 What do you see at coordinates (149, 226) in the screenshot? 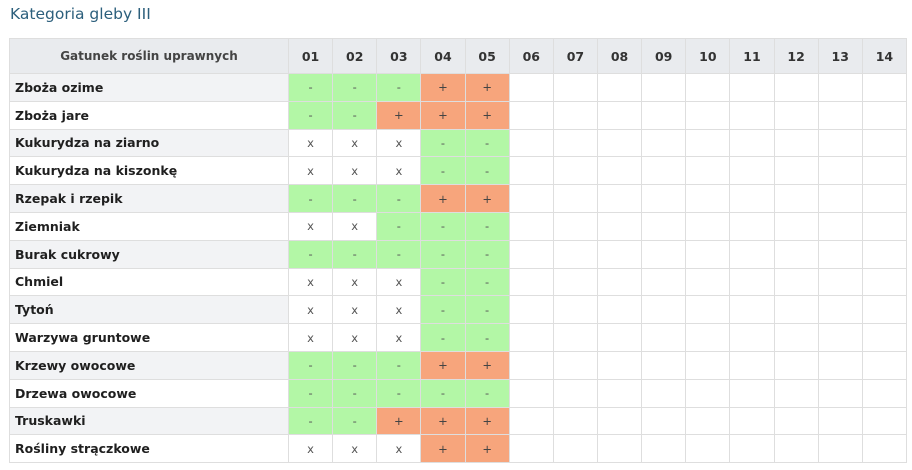
I see `crop-name: Ziemniak` at bounding box center [149, 226].